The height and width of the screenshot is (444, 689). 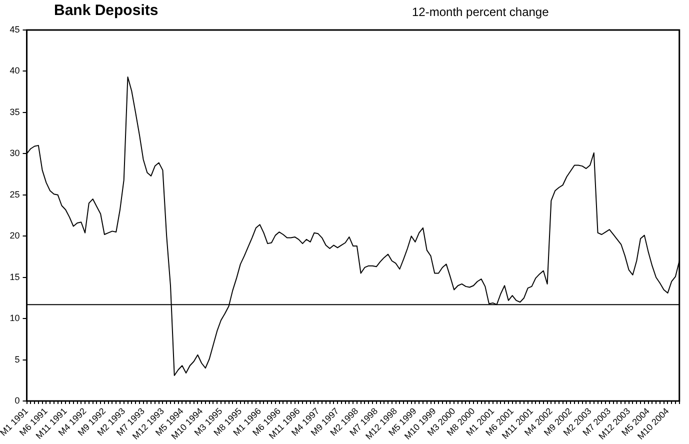 I want to click on chart-title: Bank Deposits, so click(x=106, y=10).